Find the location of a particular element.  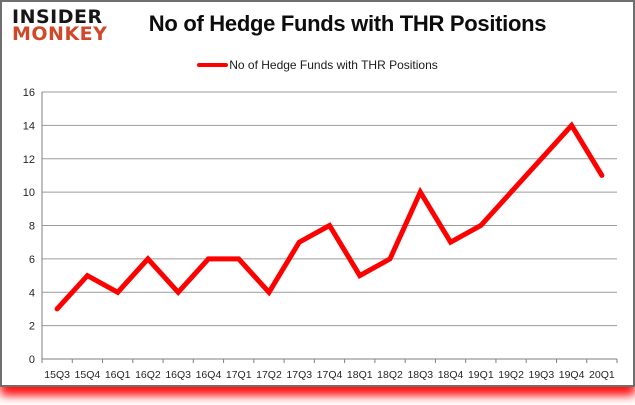

x-axis-tick-label: 15Q4 is located at coordinates (88, 375).